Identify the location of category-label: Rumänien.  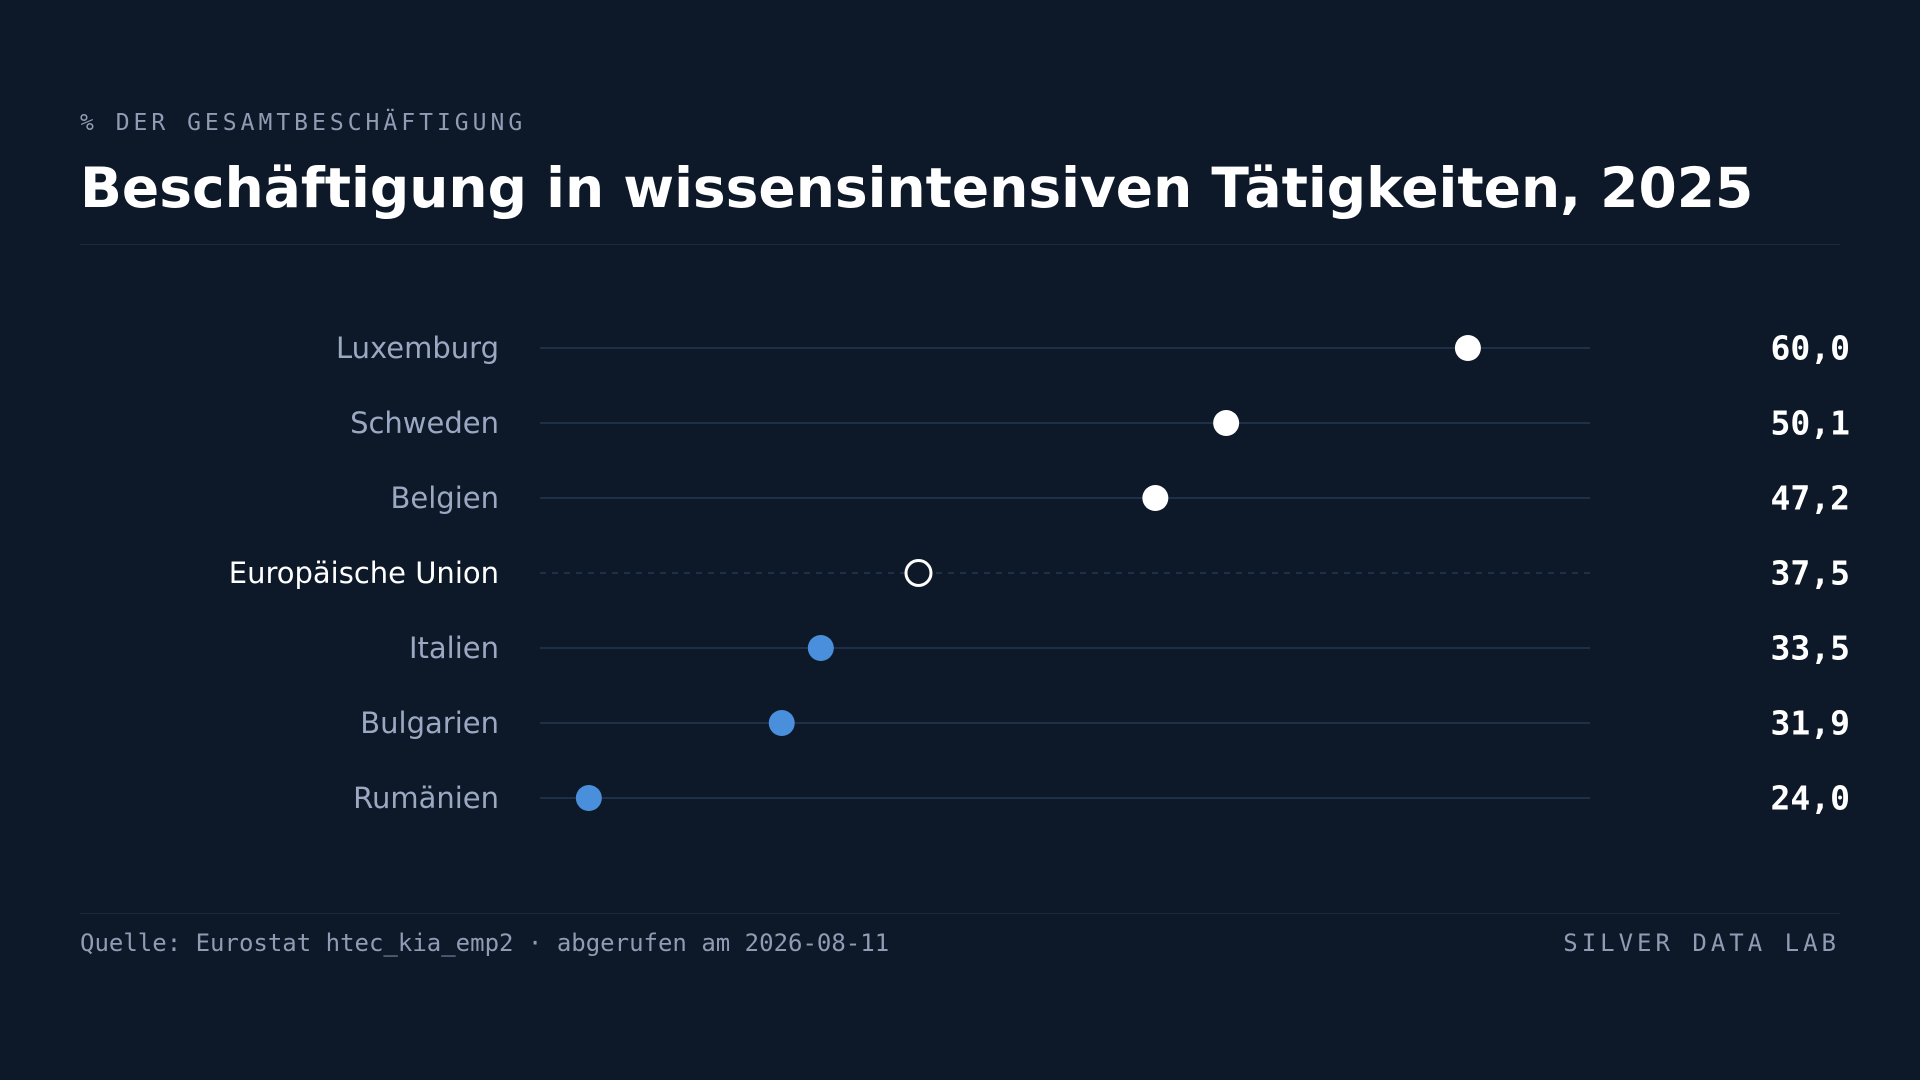
(426, 798).